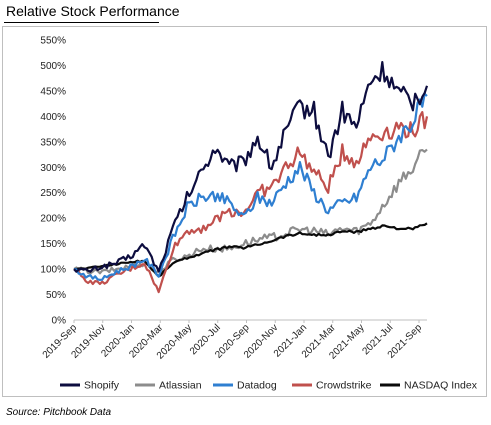 The image size is (491, 425). I want to click on y-tick-label: 350%, so click(53, 142).